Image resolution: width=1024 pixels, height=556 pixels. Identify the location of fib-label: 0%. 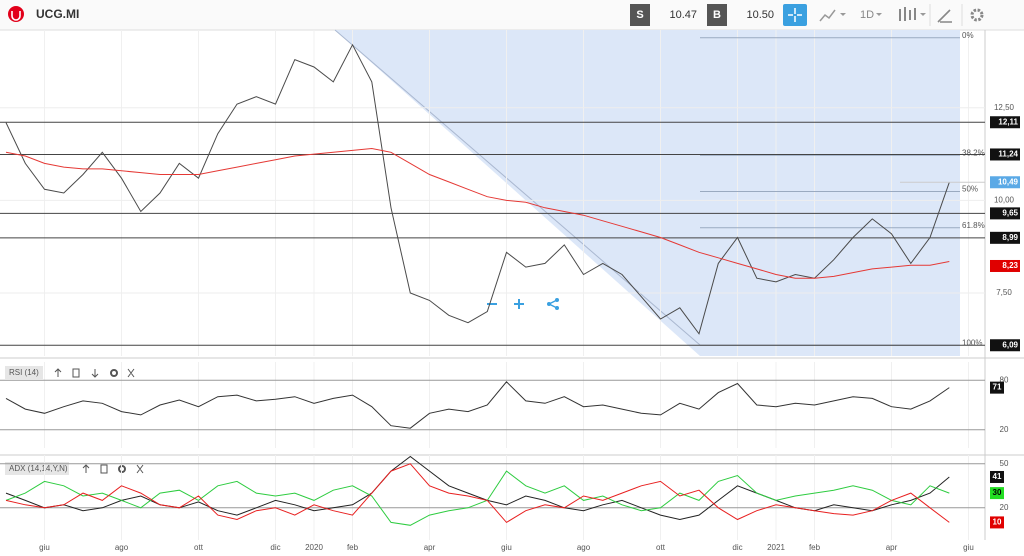
(968, 35).